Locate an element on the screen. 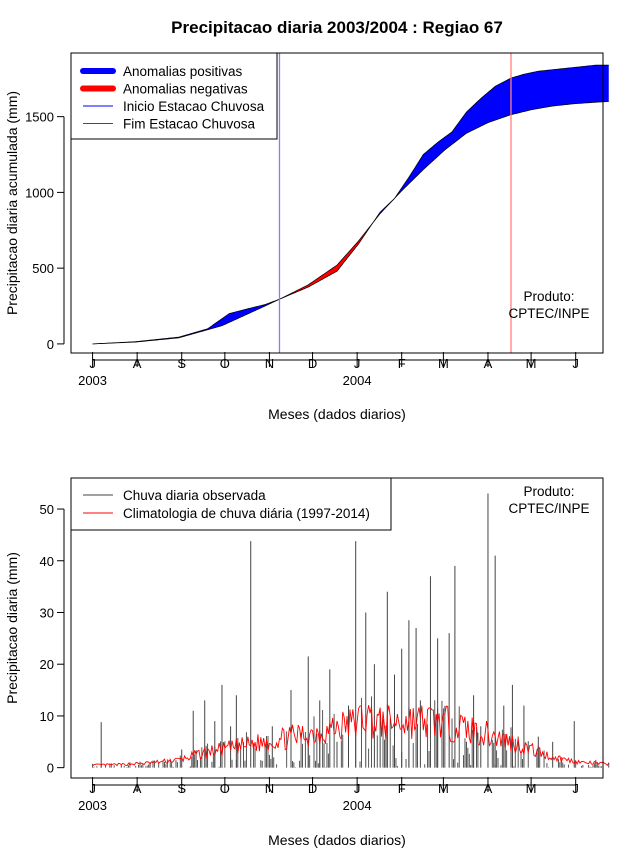  top-legend-label: Inicio Estacao Chuvosa is located at coordinates (194, 106).